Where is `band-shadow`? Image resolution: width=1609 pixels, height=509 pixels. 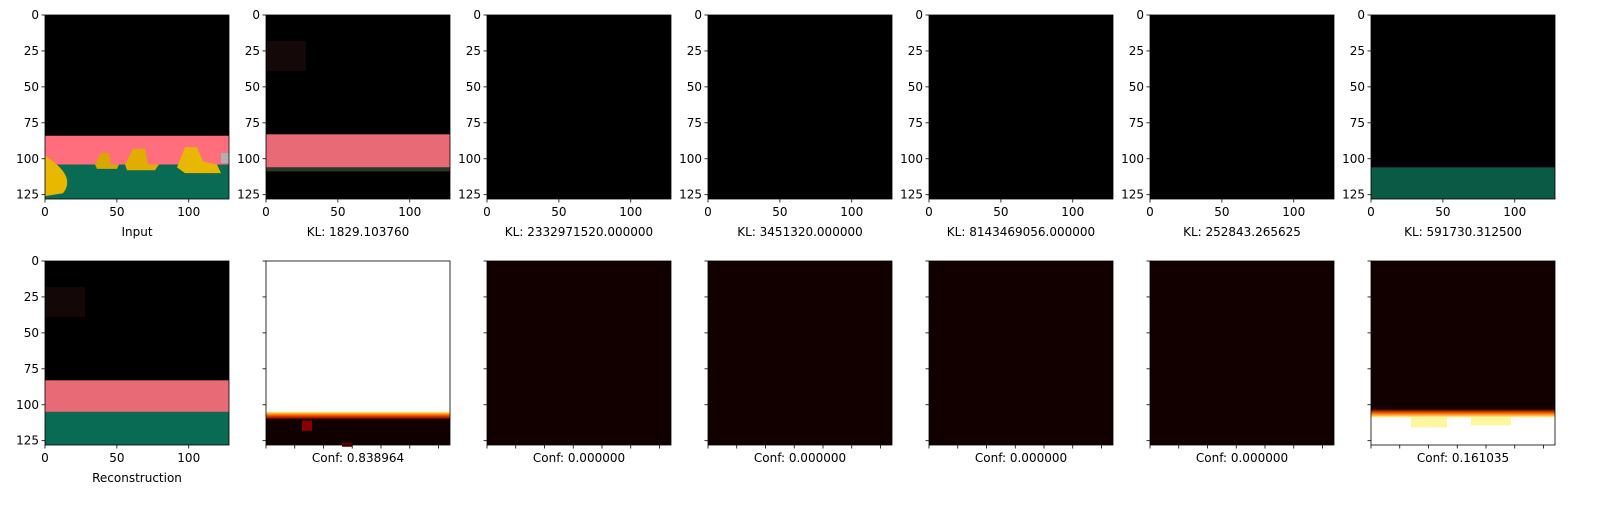 band-shadow is located at coordinates (358, 169).